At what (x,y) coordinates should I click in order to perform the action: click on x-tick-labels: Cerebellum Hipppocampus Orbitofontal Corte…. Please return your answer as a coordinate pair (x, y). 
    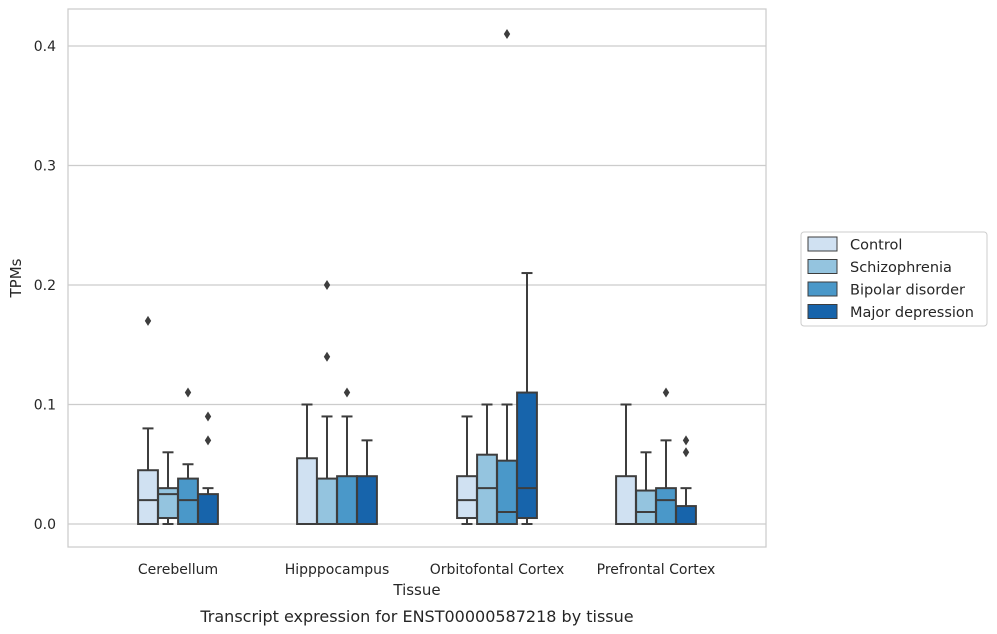
    Looking at the image, I should click on (426, 570).